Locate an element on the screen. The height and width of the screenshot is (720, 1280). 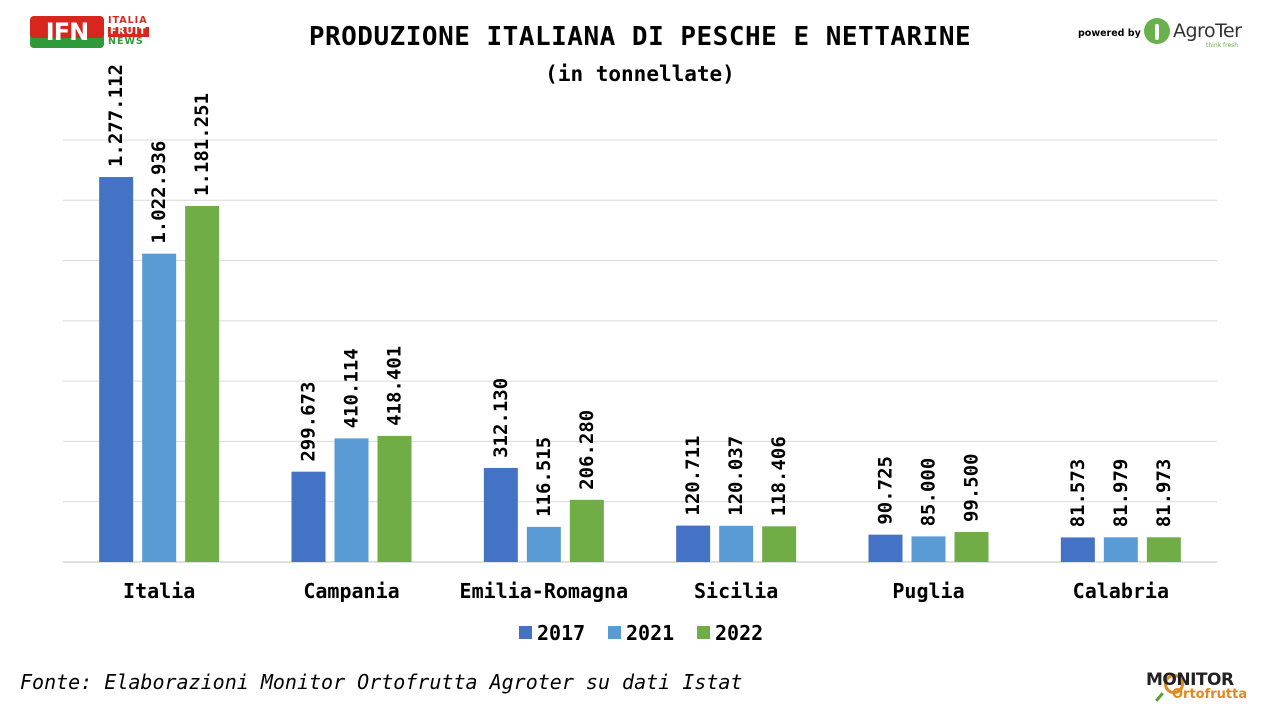
data-label: 206.280 is located at coordinates (587, 450).